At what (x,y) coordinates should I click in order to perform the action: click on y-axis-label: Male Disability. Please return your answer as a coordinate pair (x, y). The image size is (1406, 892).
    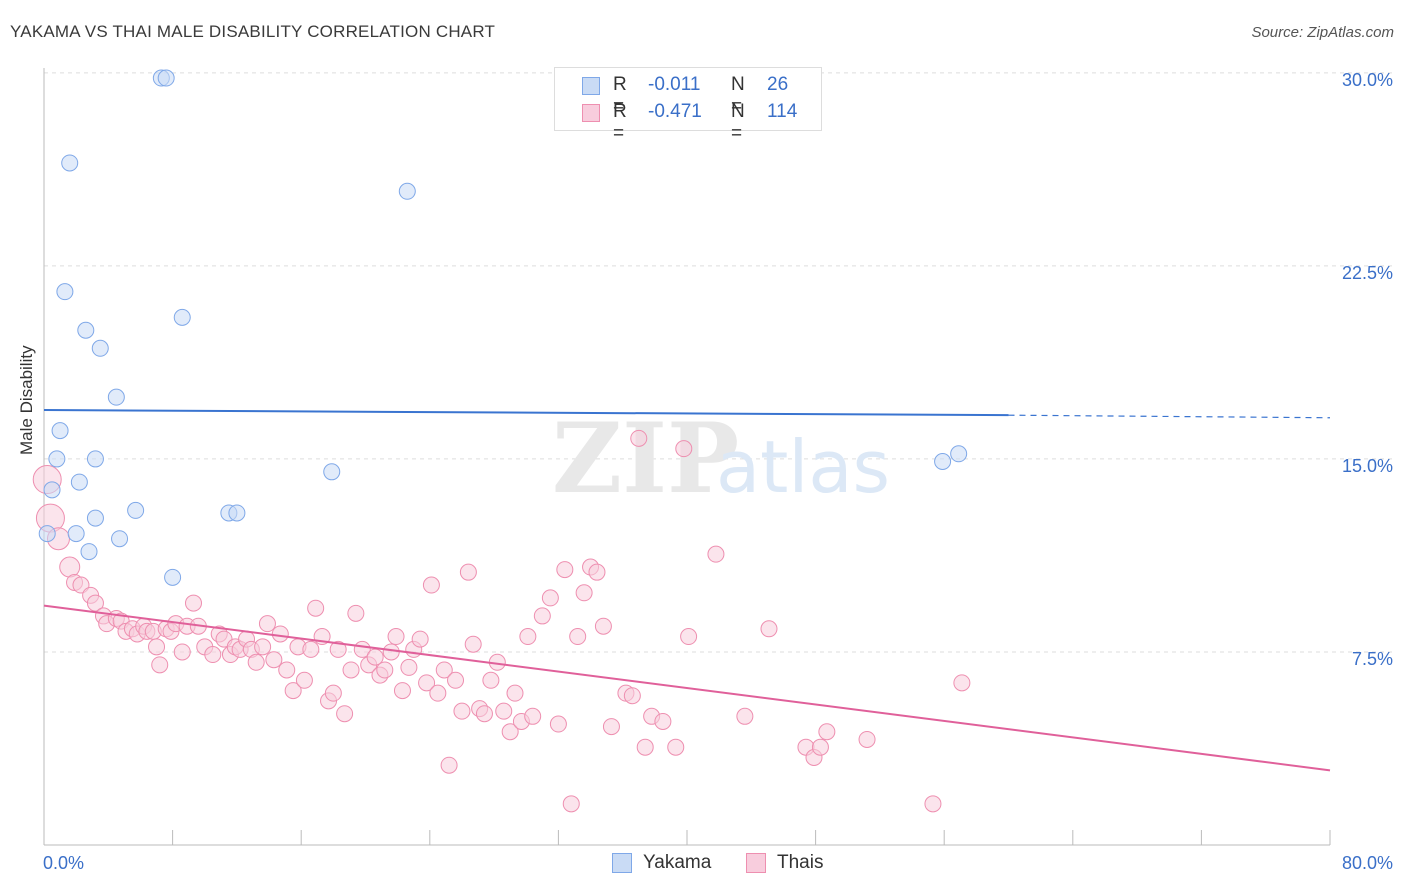
    Looking at the image, I should click on (26, 400).